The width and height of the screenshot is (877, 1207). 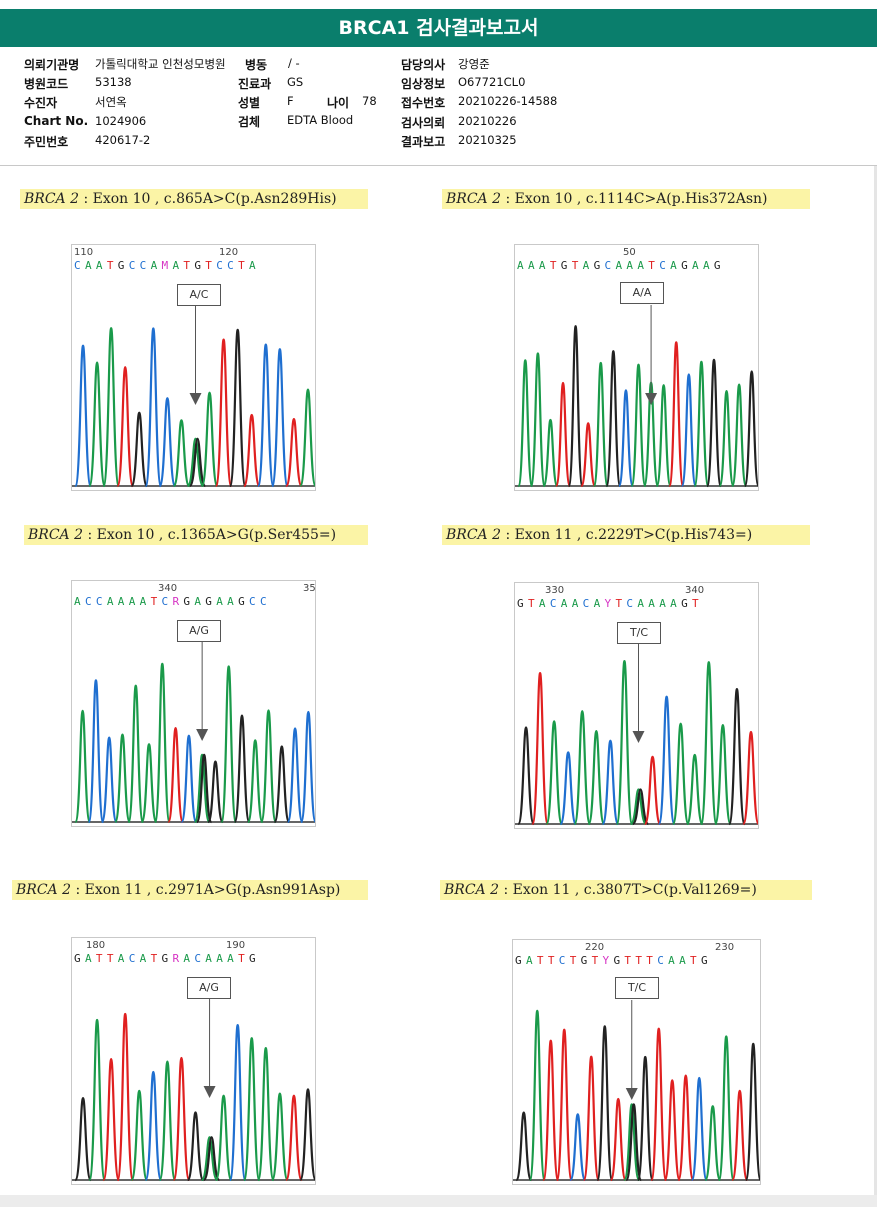 What do you see at coordinates (438, 28) in the screenshot?
I see `report-title: BRCA1 검사결과보고서` at bounding box center [438, 28].